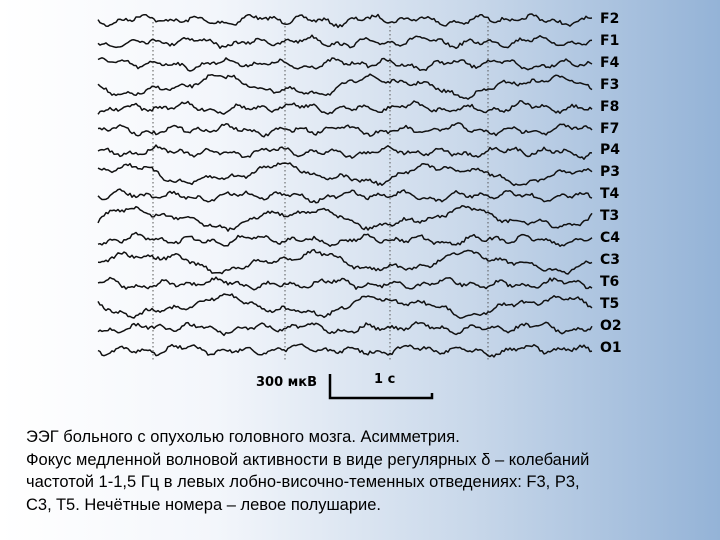 The height and width of the screenshot is (540, 720). Describe the element at coordinates (610, 216) in the screenshot. I see `channel-label-t3: T3` at that location.